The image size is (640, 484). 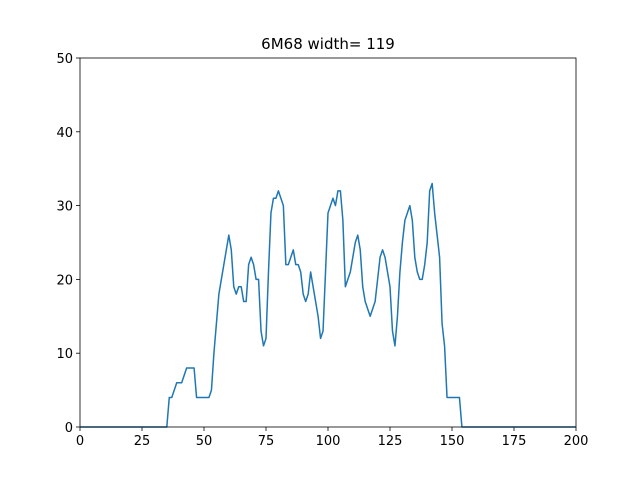 What do you see at coordinates (452, 441) in the screenshot?
I see `x-tick-label: 150` at bounding box center [452, 441].